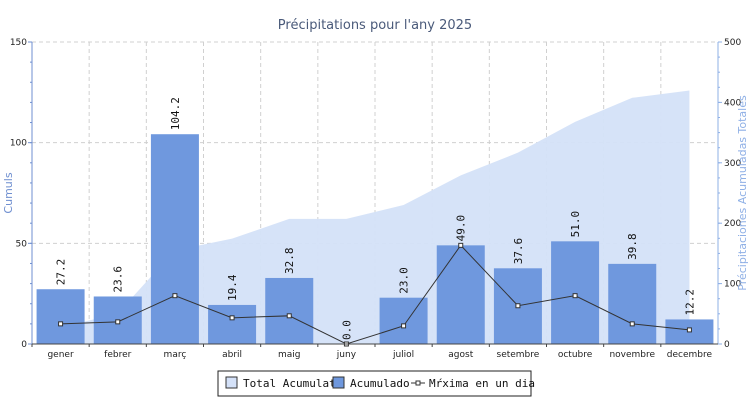 The width and height of the screenshot is (750, 400). Describe the element at coordinates (742, 193) in the screenshot. I see `y-axis-right-label: Précipitaciones Acumuladas Totales` at that location.